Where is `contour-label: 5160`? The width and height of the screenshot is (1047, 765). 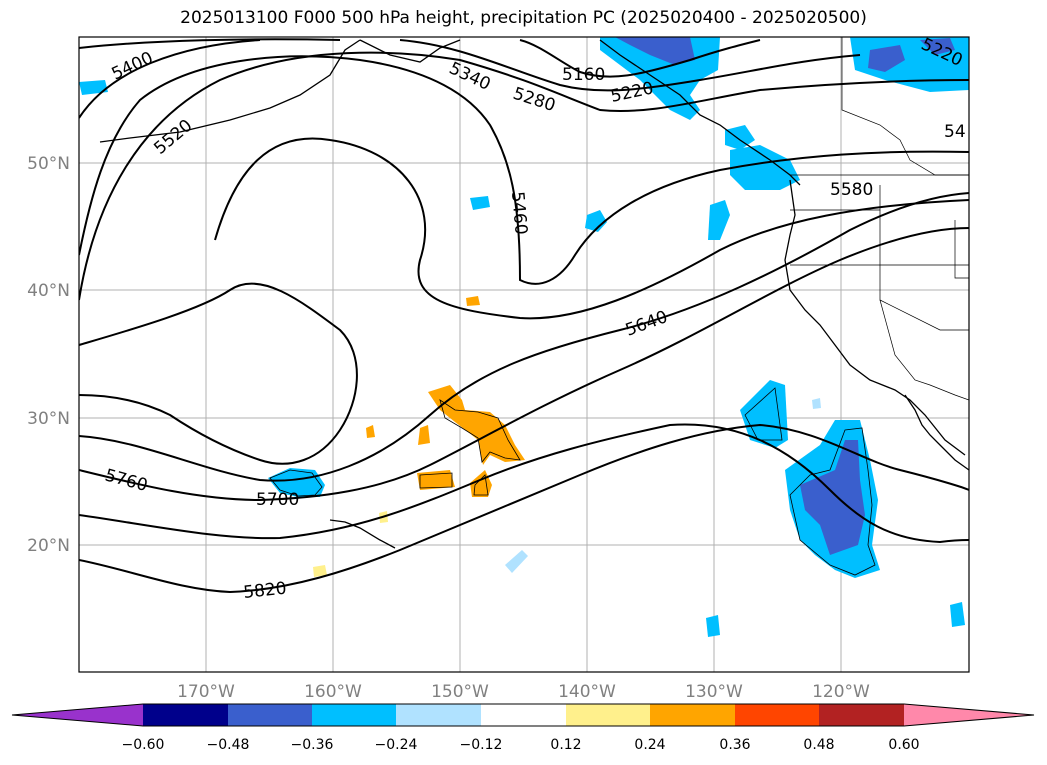
contour-label: 5160 is located at coordinates (583, 75).